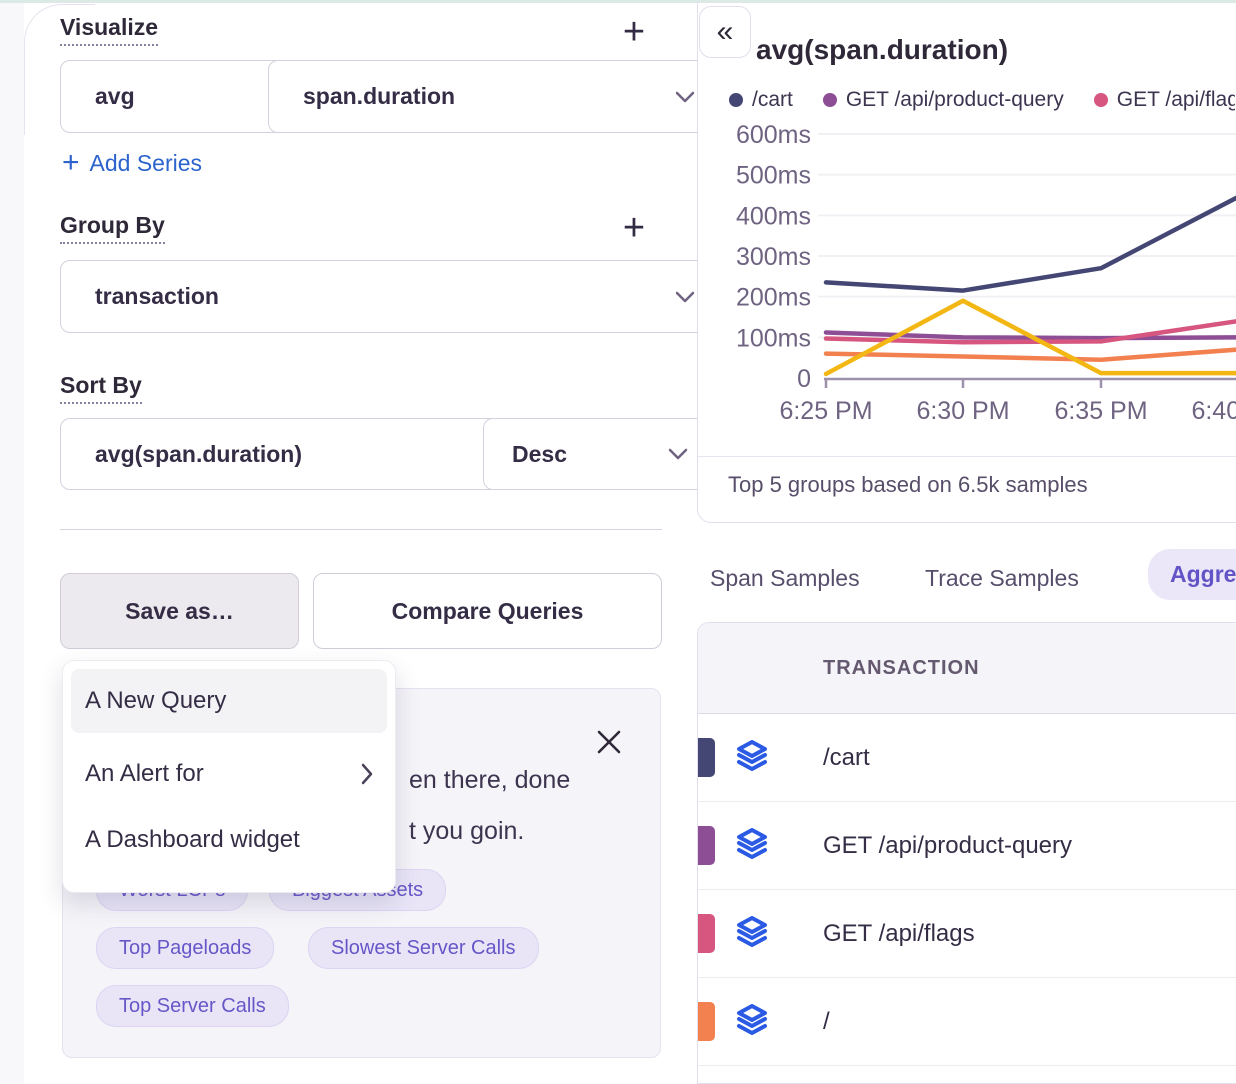 The height and width of the screenshot is (1084, 1236). Describe the element at coordinates (825, 411) in the screenshot. I see `svg-text: 6:25 PM` at that location.